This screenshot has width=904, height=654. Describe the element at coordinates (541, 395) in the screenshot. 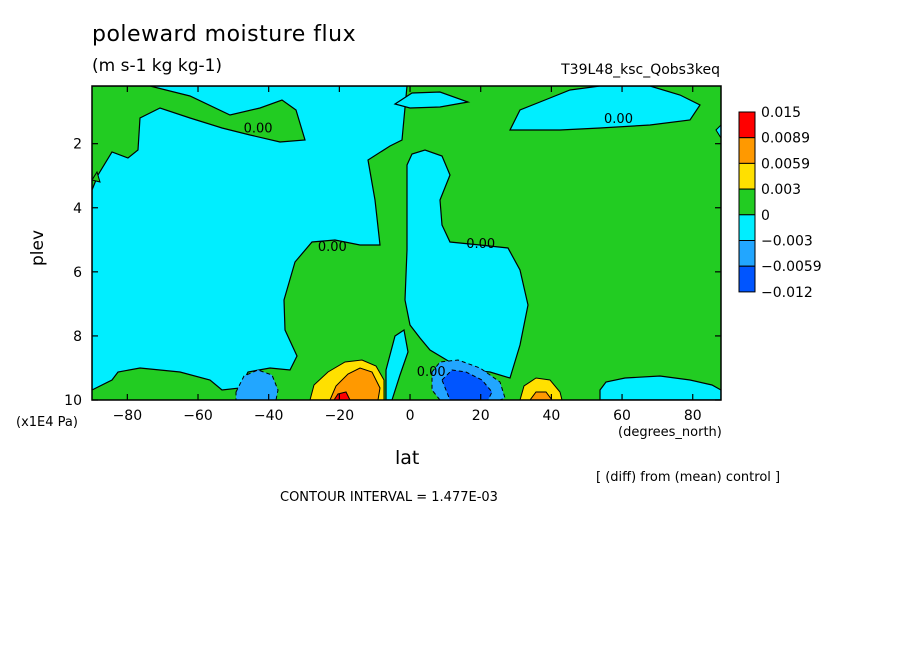

I see `field-high-positive-cell-north` at that location.